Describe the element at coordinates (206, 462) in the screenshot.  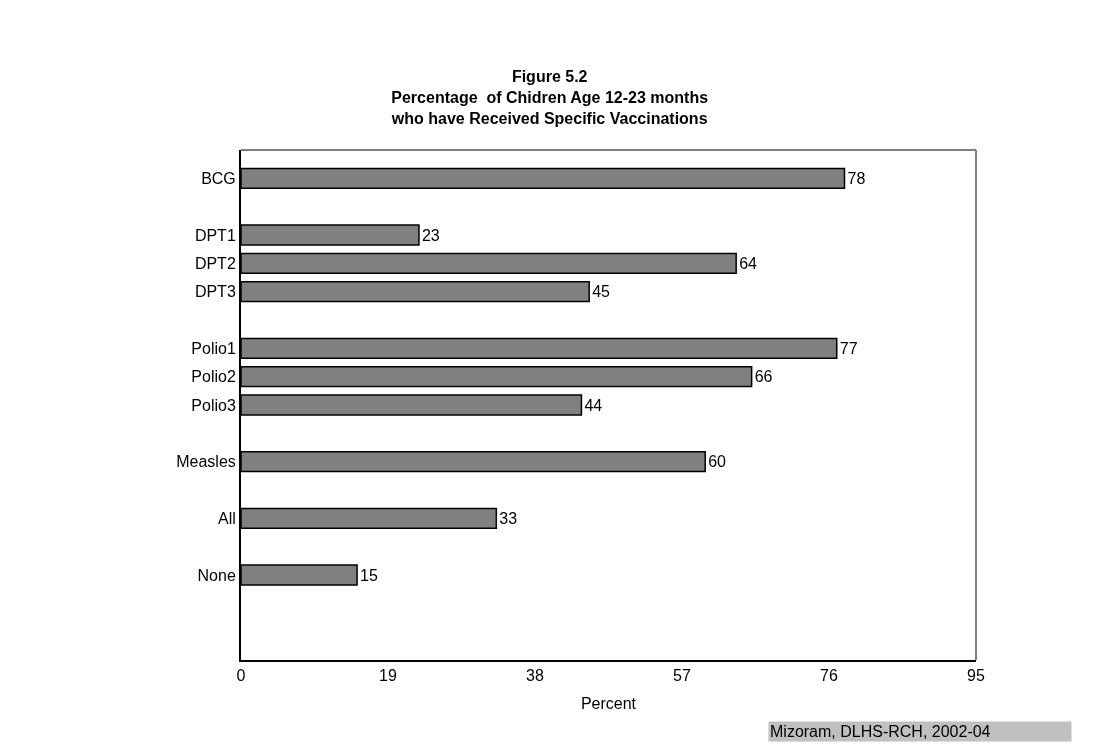
I see `y-tick-label: Measles` at that location.